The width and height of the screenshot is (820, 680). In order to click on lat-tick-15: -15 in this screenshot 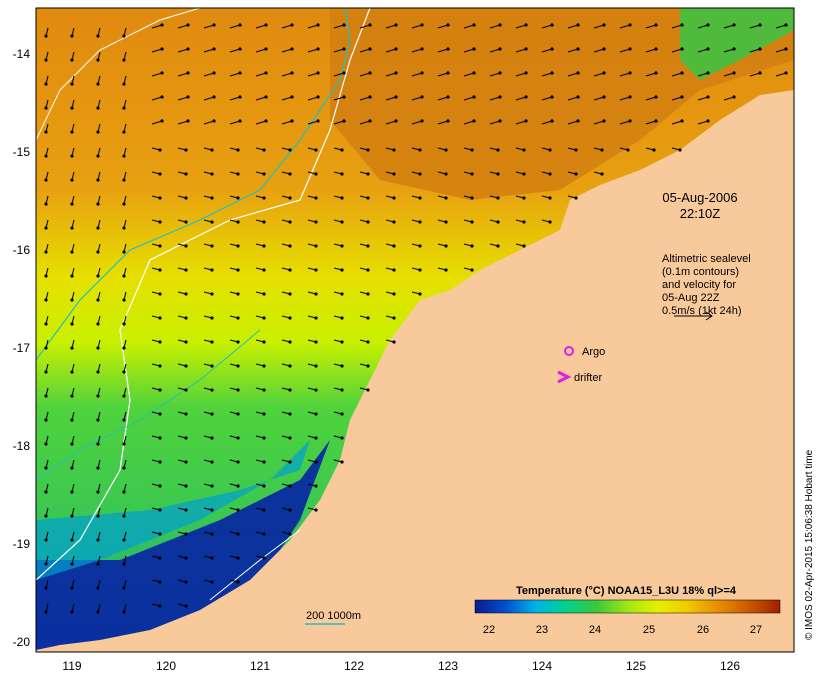, I will do `click(22, 152)`.